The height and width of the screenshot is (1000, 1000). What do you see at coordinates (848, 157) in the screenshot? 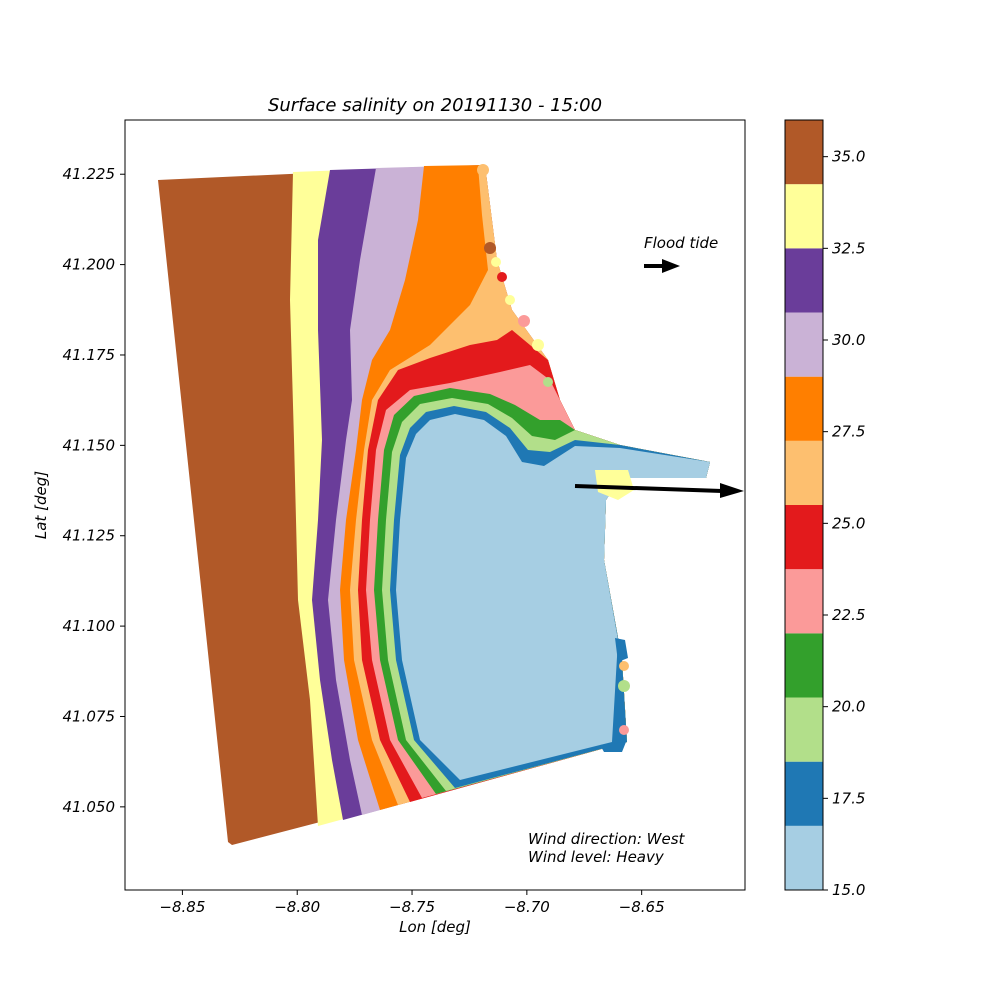
I see `colorbar-tick-label: 35.0` at bounding box center [848, 157].